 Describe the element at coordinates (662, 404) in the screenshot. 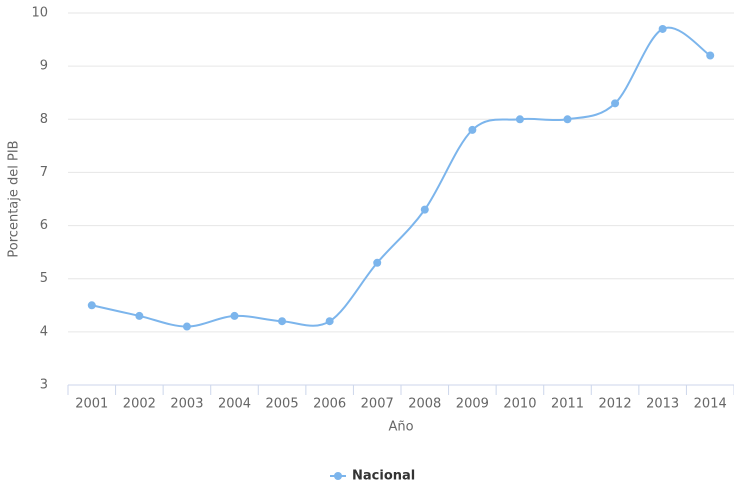

I see `x-tick-label: 2013` at that location.